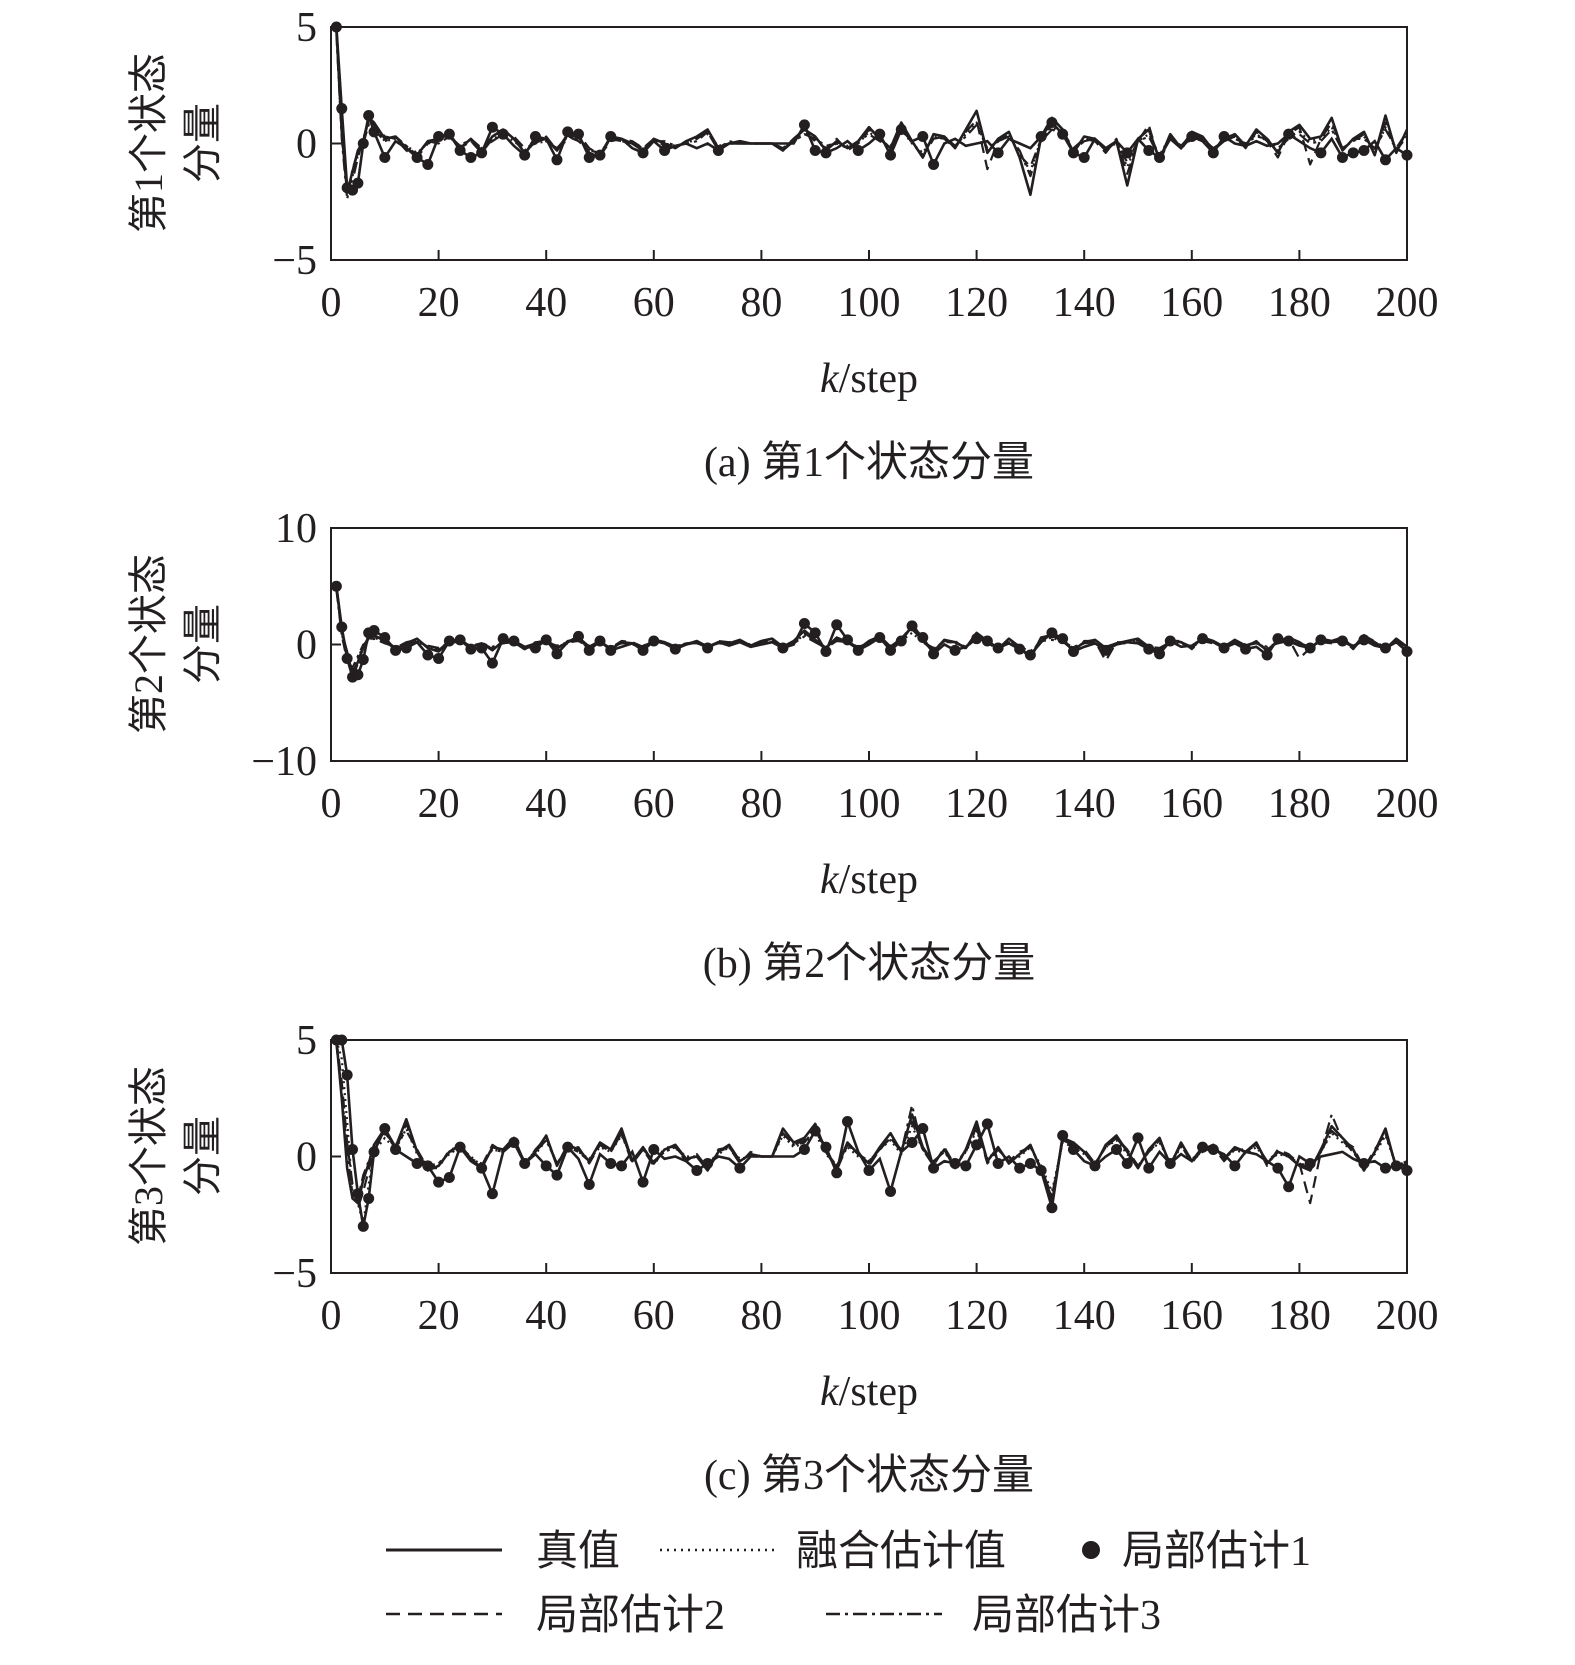 The image size is (1575, 1665). Describe the element at coordinates (296, 529) in the screenshot. I see `y-tick-label: 10` at that location.